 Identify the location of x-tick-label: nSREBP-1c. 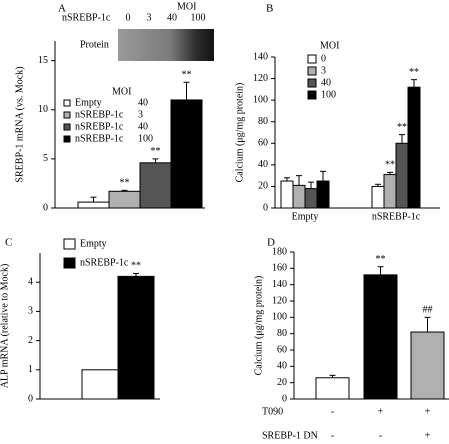
(396, 216).